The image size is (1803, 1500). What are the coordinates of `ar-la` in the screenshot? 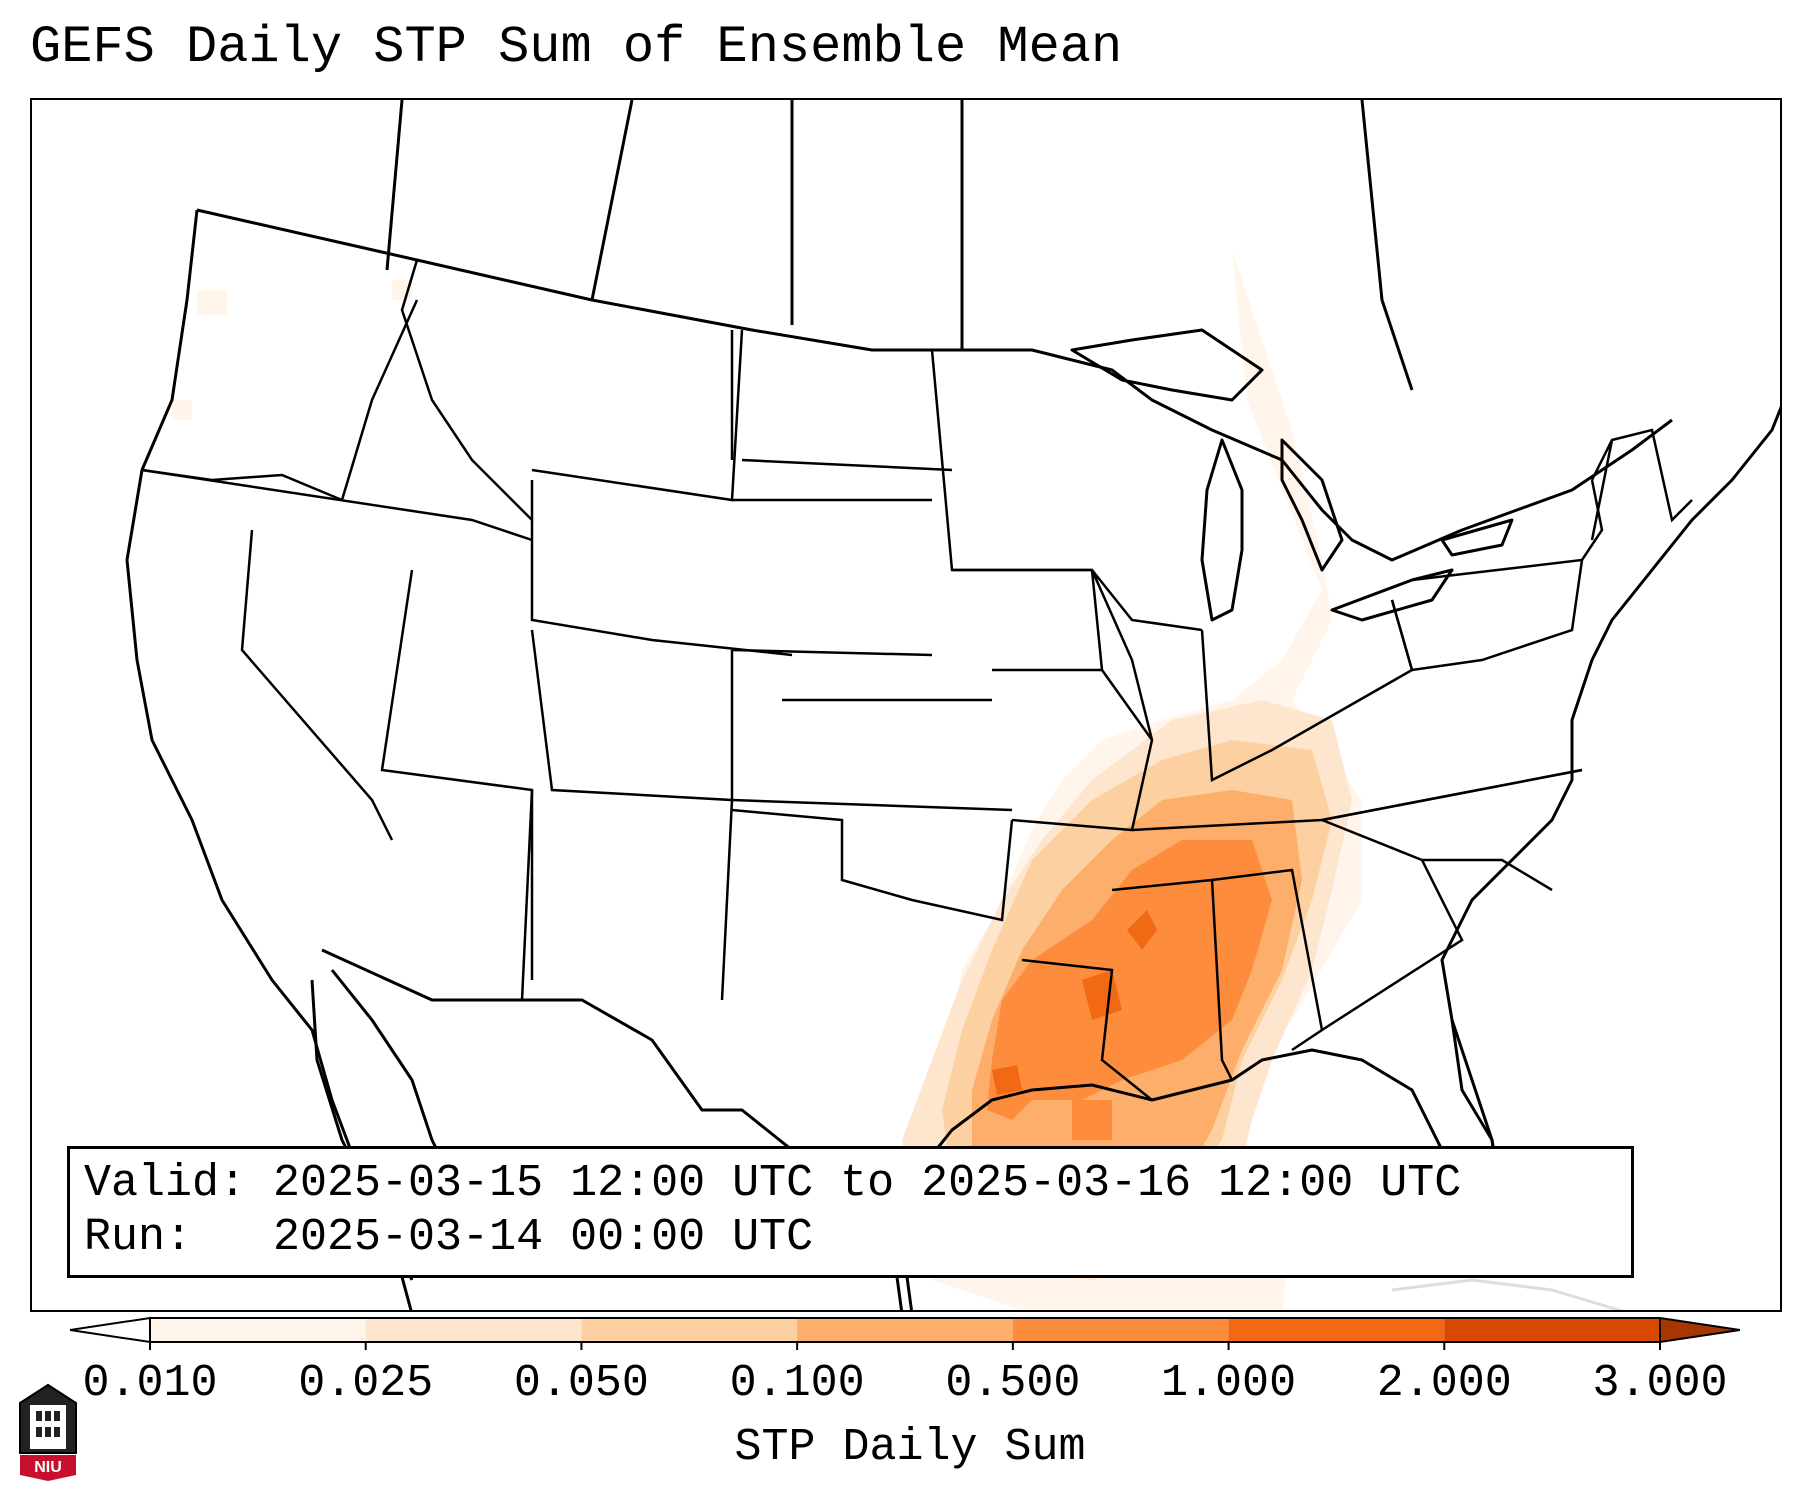 It's located at (1087, 1029).